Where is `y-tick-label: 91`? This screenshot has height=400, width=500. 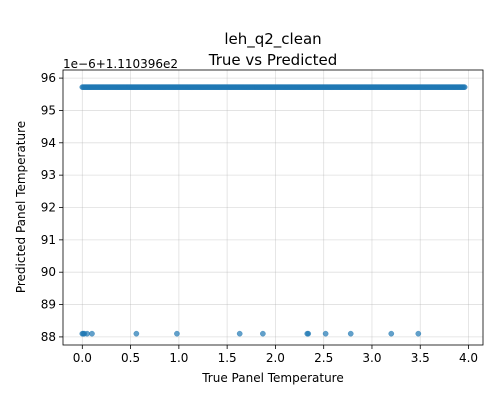 y-tick-label: 91 is located at coordinates (48, 240).